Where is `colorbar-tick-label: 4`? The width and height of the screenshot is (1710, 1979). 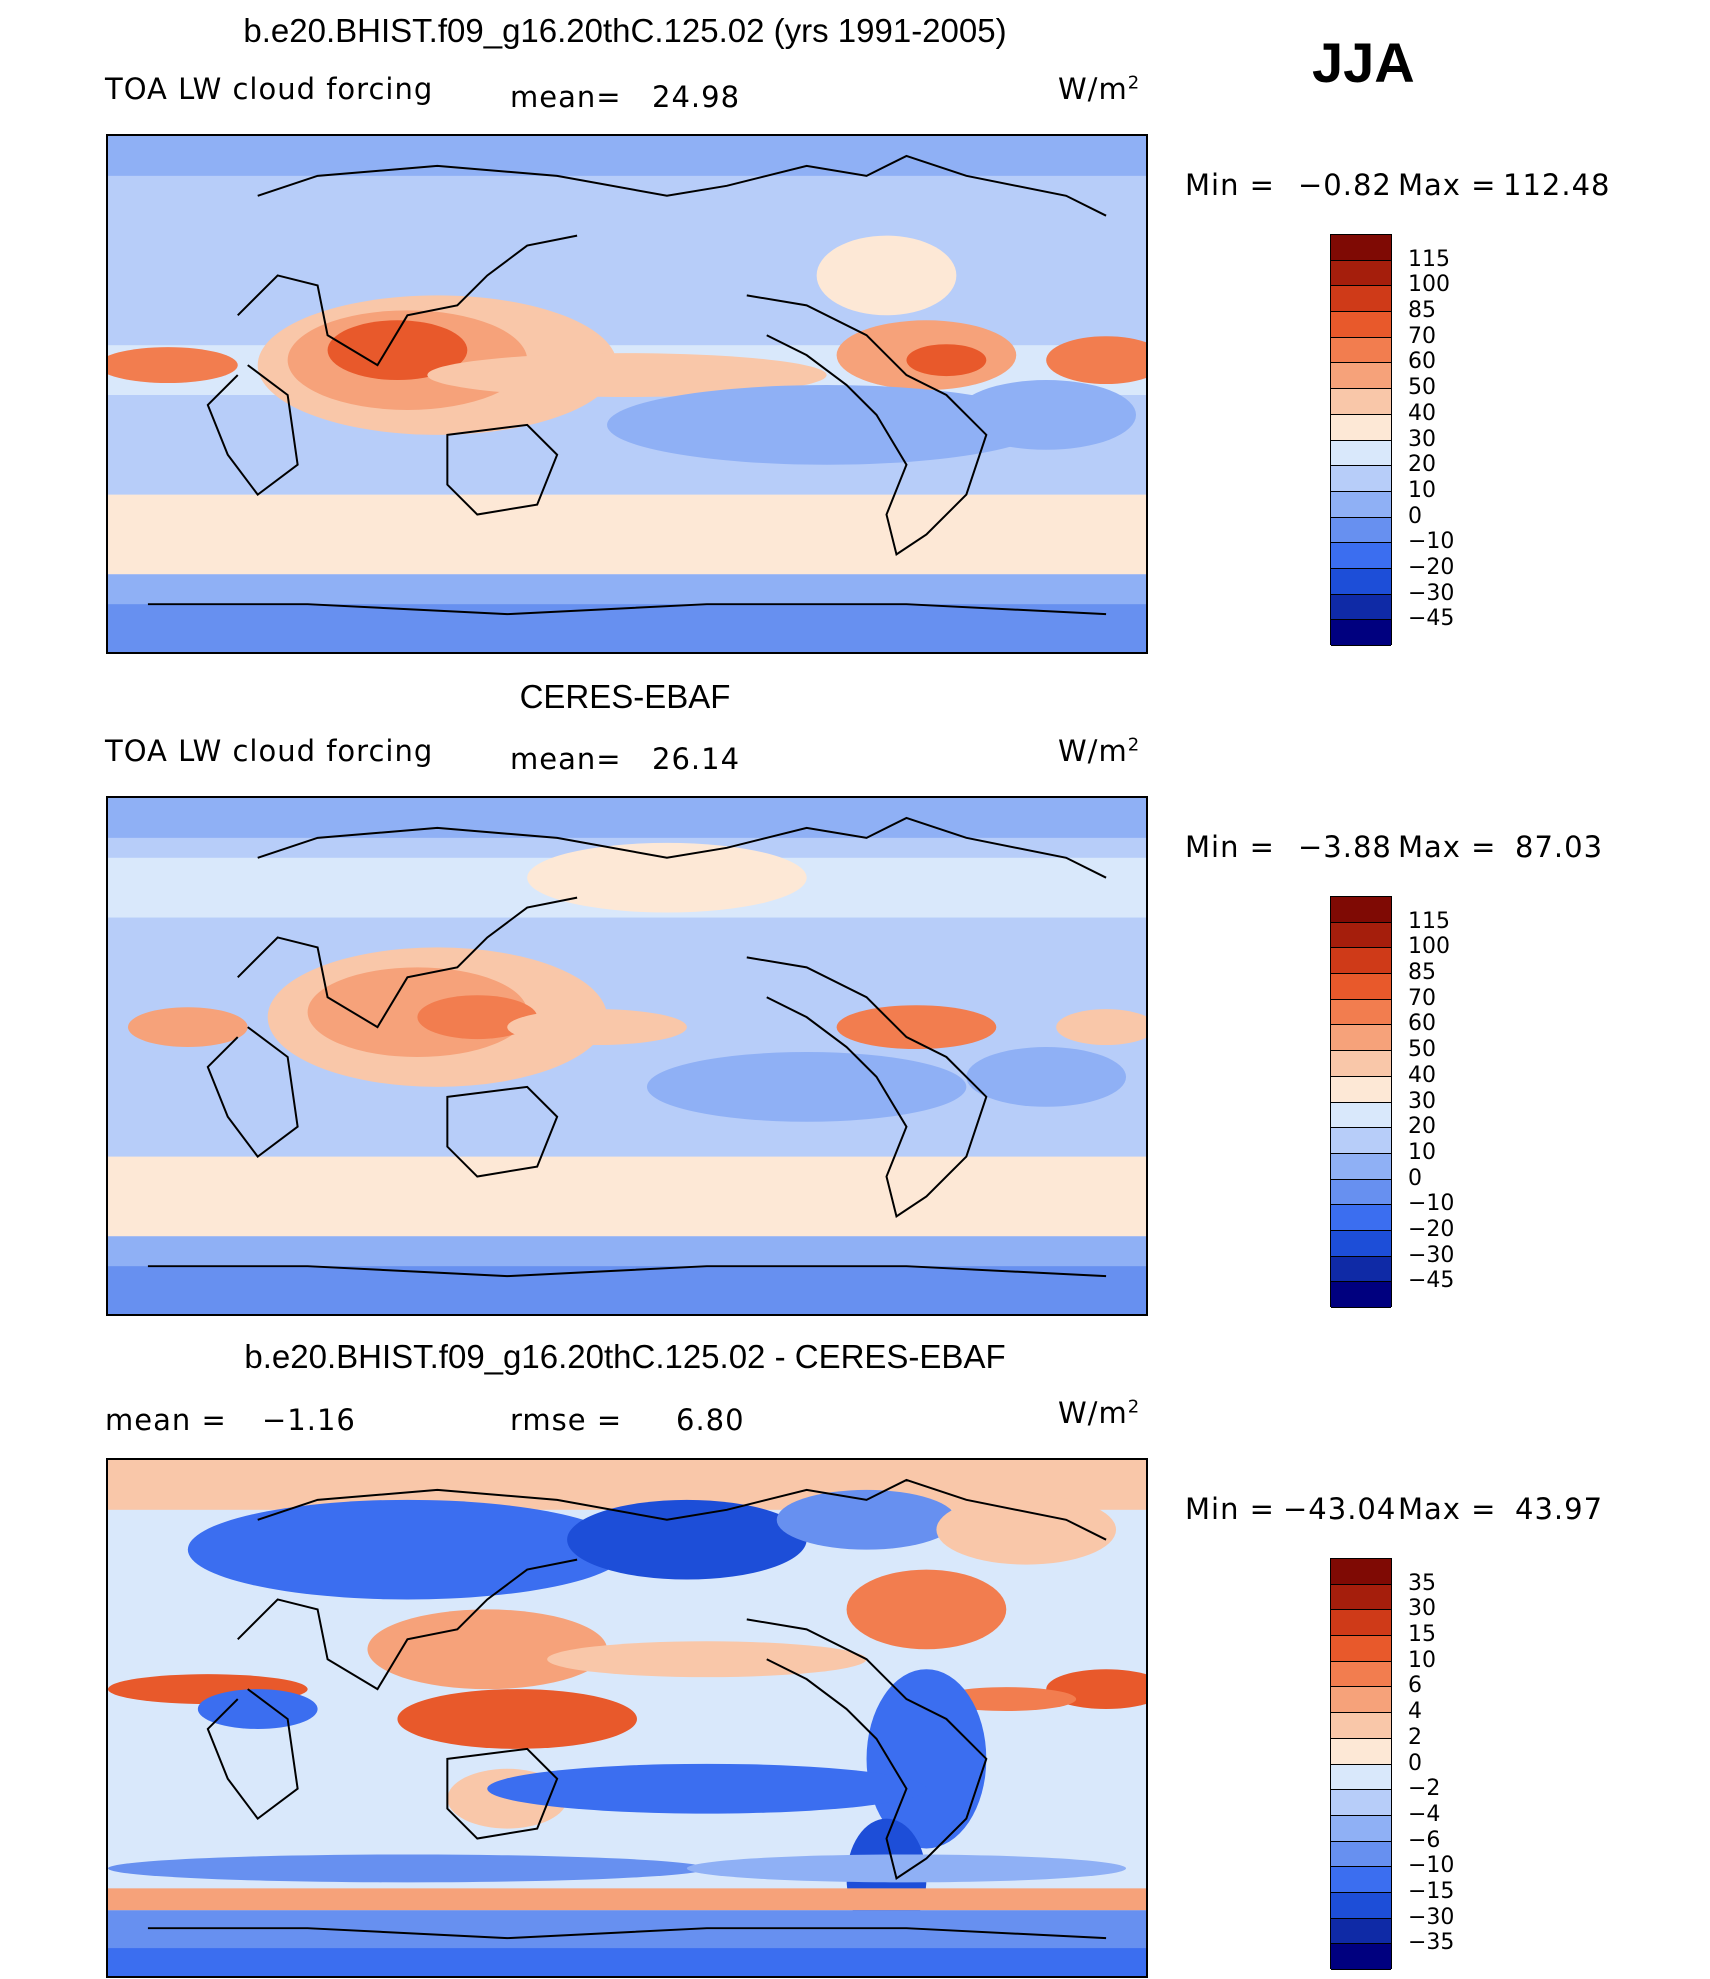
colorbar-tick-label: 4 is located at coordinates (1415, 1712).